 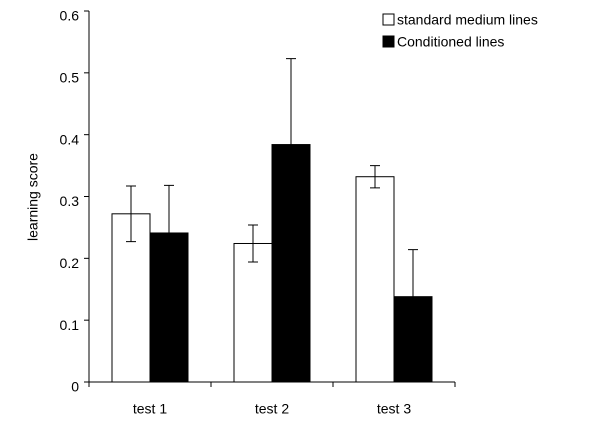 What do you see at coordinates (450, 42) in the screenshot?
I see `legend-label: Conditioned lines` at bounding box center [450, 42].